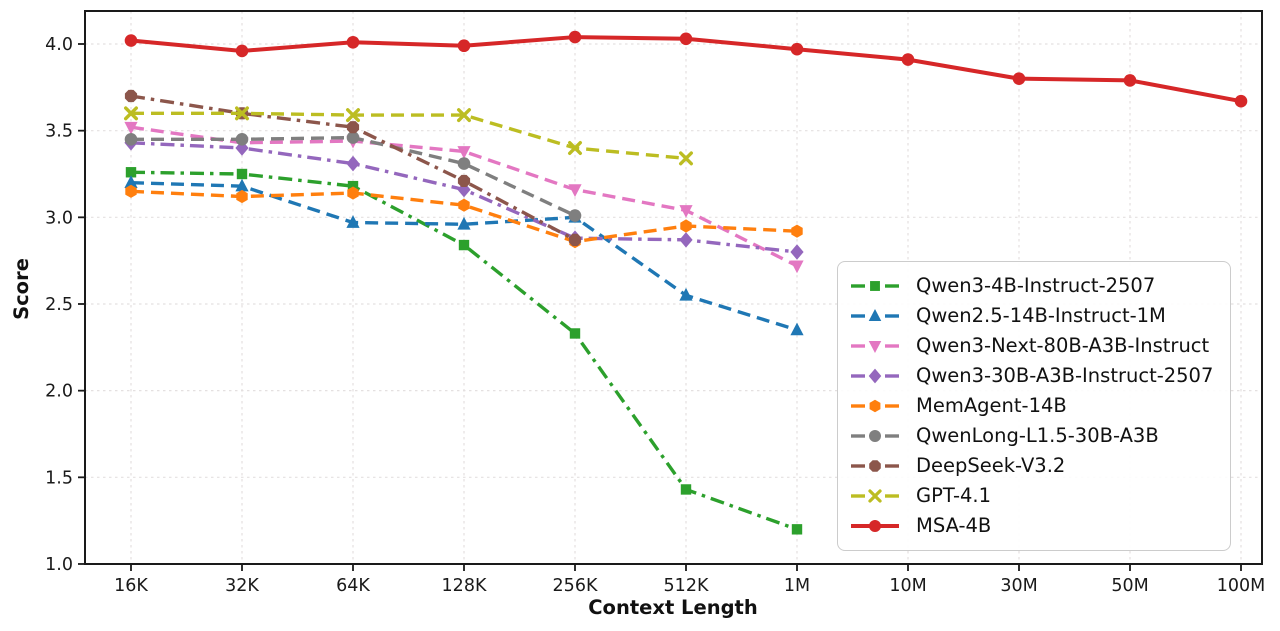 The height and width of the screenshot is (631, 1280). I want to click on legend-item: DeepSeek-V3.2, so click(1034, 466).